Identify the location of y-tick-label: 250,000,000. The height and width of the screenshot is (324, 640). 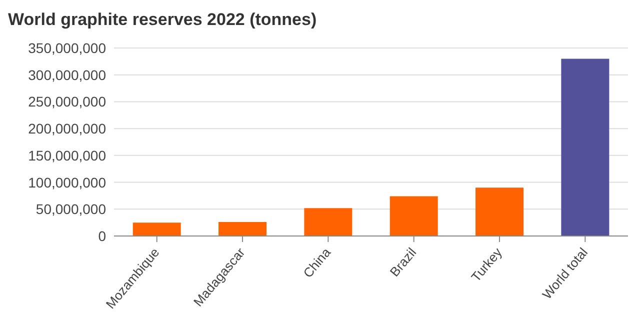
(67, 102).